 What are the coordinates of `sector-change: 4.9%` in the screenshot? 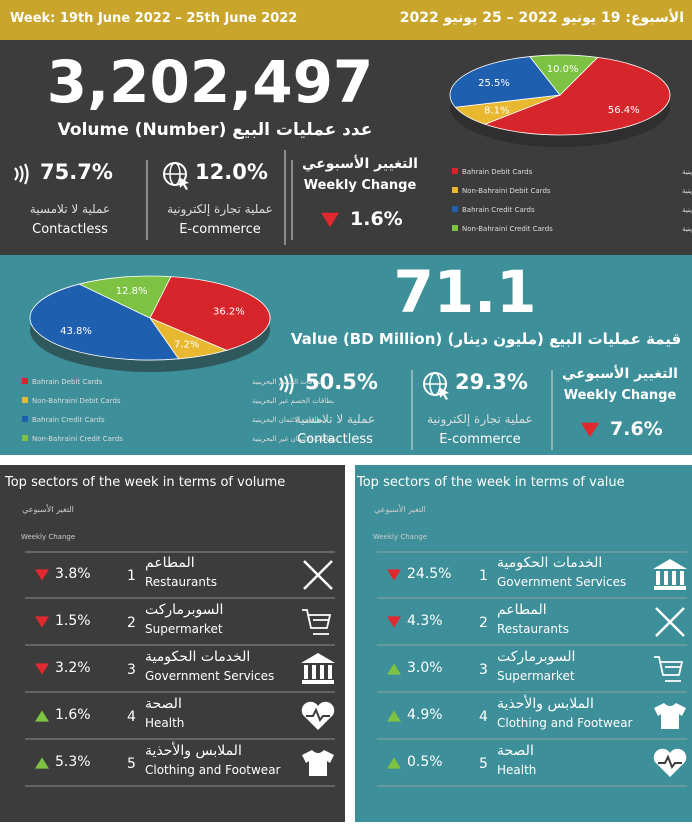 It's located at (425, 715).